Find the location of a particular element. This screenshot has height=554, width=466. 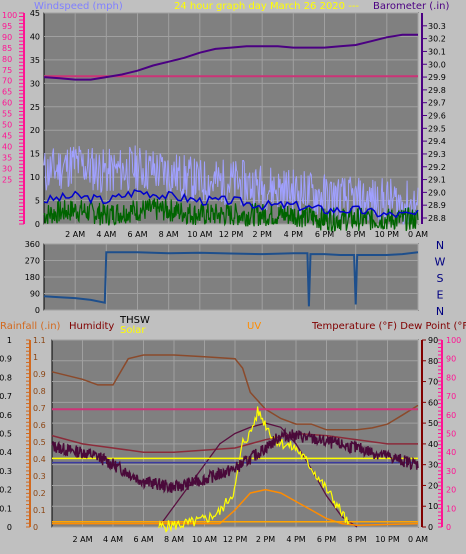

panel3-temperature-tick-label: 0 is located at coordinates (430, 527).